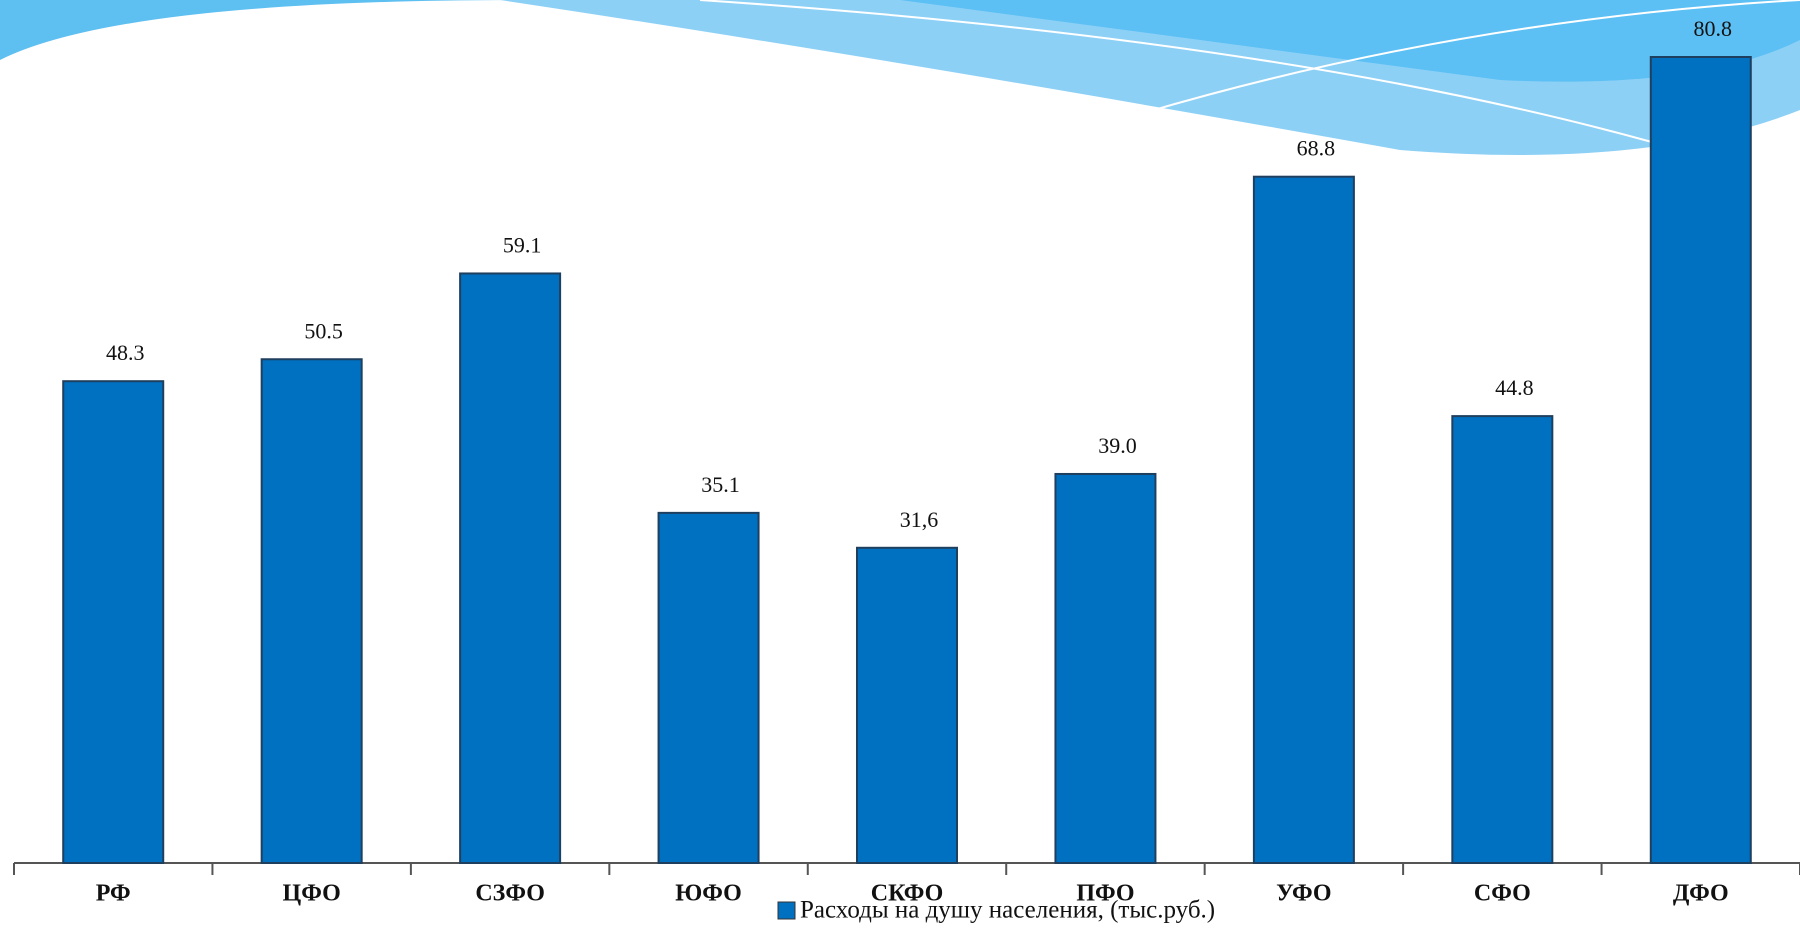 The width and height of the screenshot is (1800, 928). I want to click on value-label: 39.0, so click(1117, 445).